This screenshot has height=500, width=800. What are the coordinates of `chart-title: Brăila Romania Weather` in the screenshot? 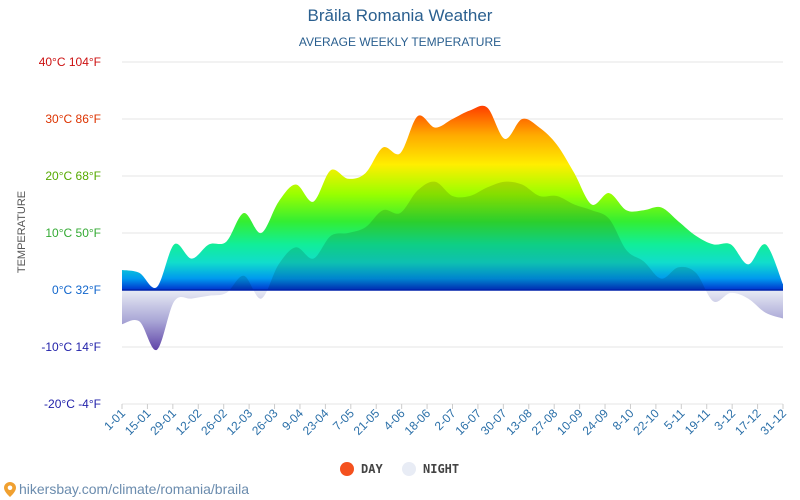 It's located at (400, 15).